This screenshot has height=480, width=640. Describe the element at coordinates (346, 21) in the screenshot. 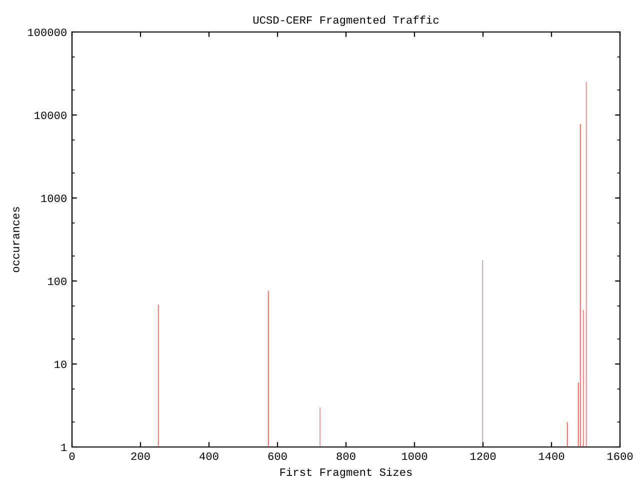

I see `chart-title: UCSD-CERF Fragmented Traffic` at that location.